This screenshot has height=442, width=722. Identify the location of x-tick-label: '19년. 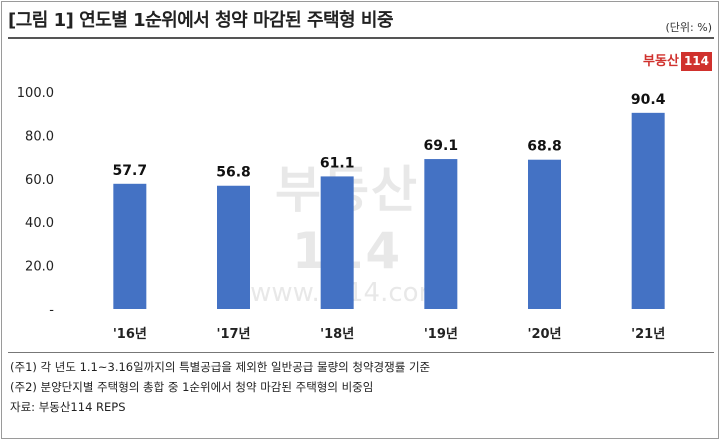
(441, 334).